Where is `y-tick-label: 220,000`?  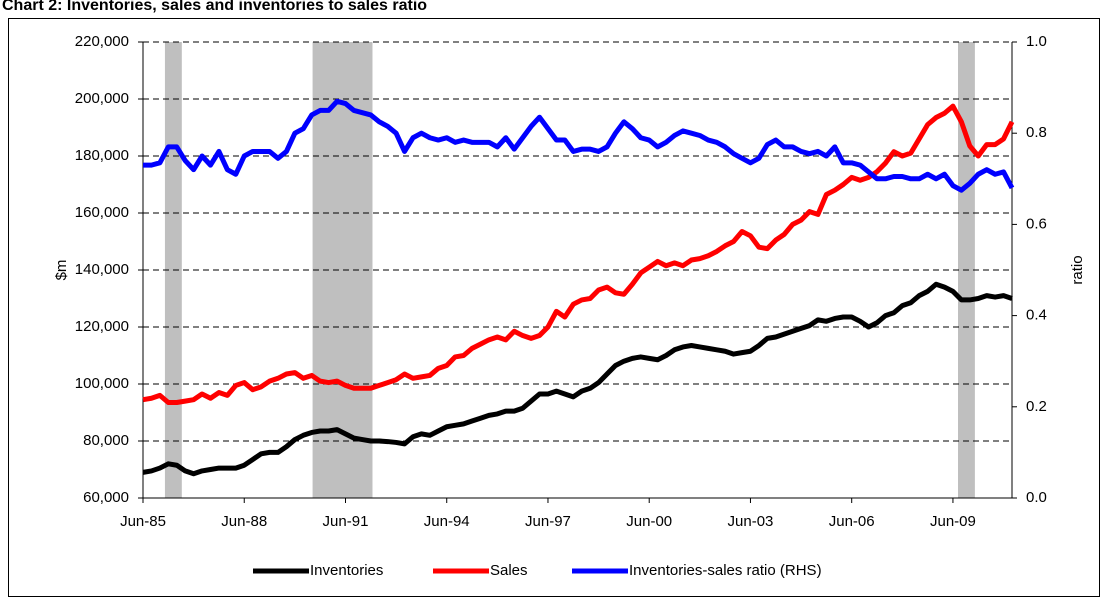 y-tick-label: 220,000 is located at coordinates (102, 41).